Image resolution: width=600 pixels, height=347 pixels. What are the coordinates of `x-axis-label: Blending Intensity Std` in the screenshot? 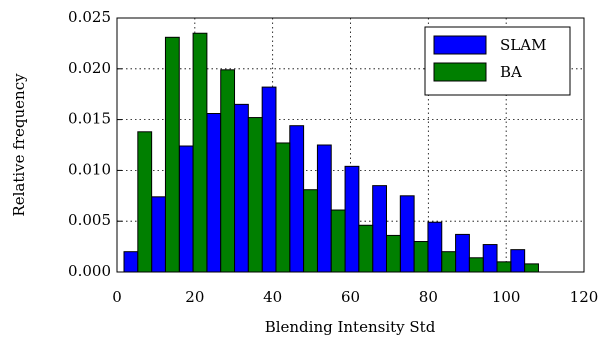 It's located at (350, 327).